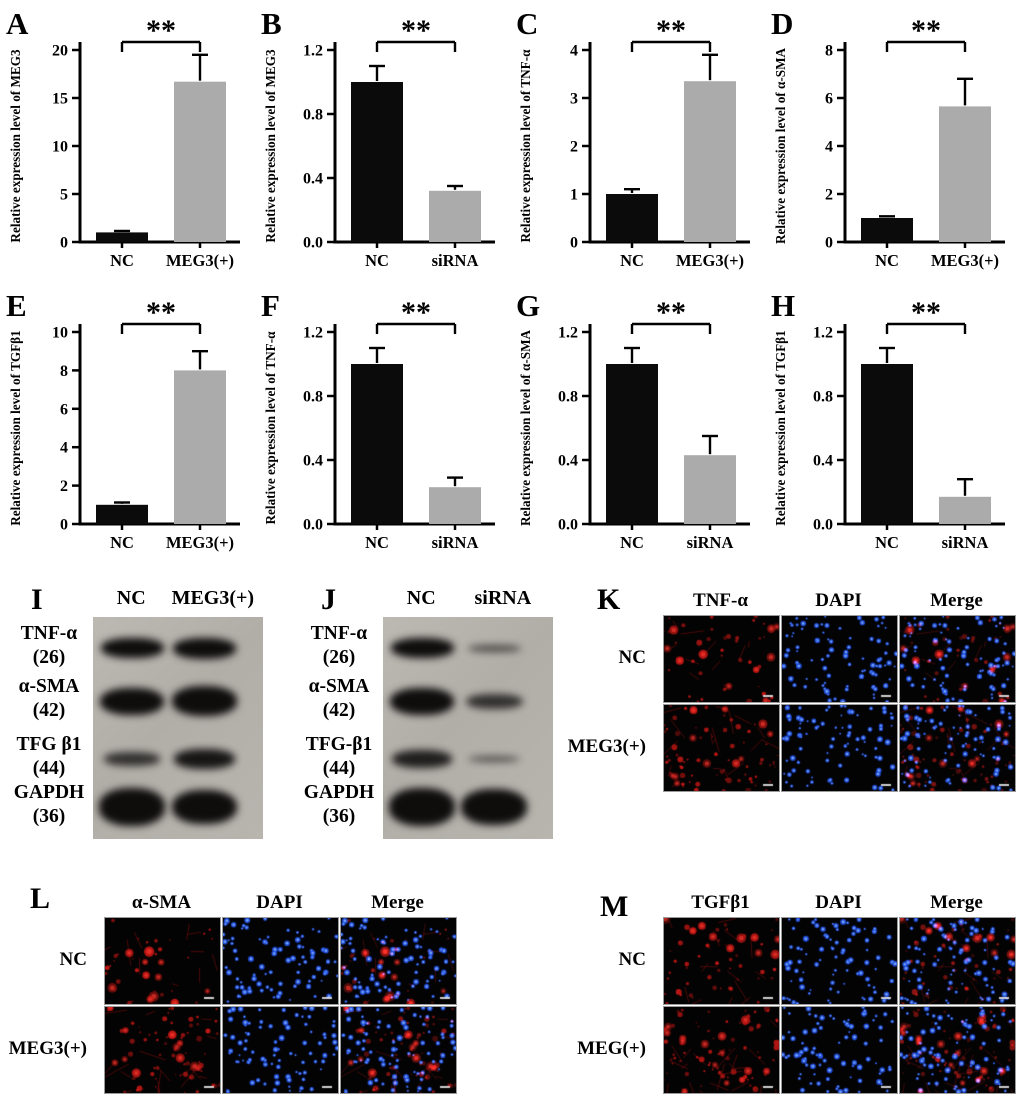 This screenshot has width=1020, height=1106. Describe the element at coordinates (614, 906) in the screenshot. I see `panel-letter: M` at that location.